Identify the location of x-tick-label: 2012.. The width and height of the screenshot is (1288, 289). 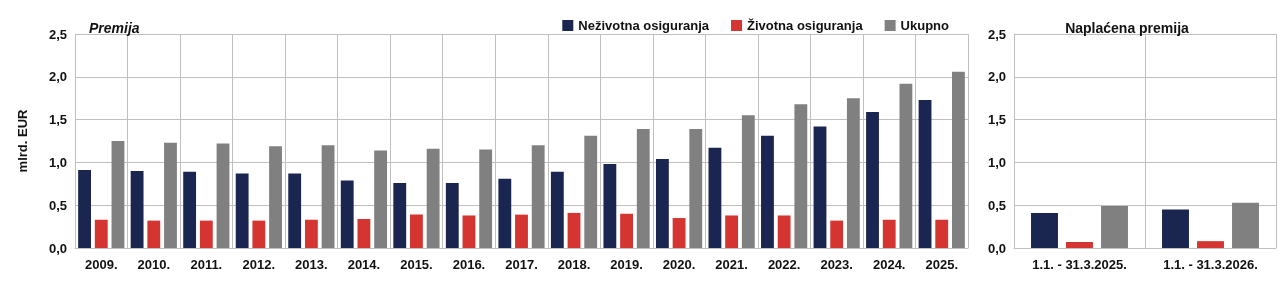
(259, 264).